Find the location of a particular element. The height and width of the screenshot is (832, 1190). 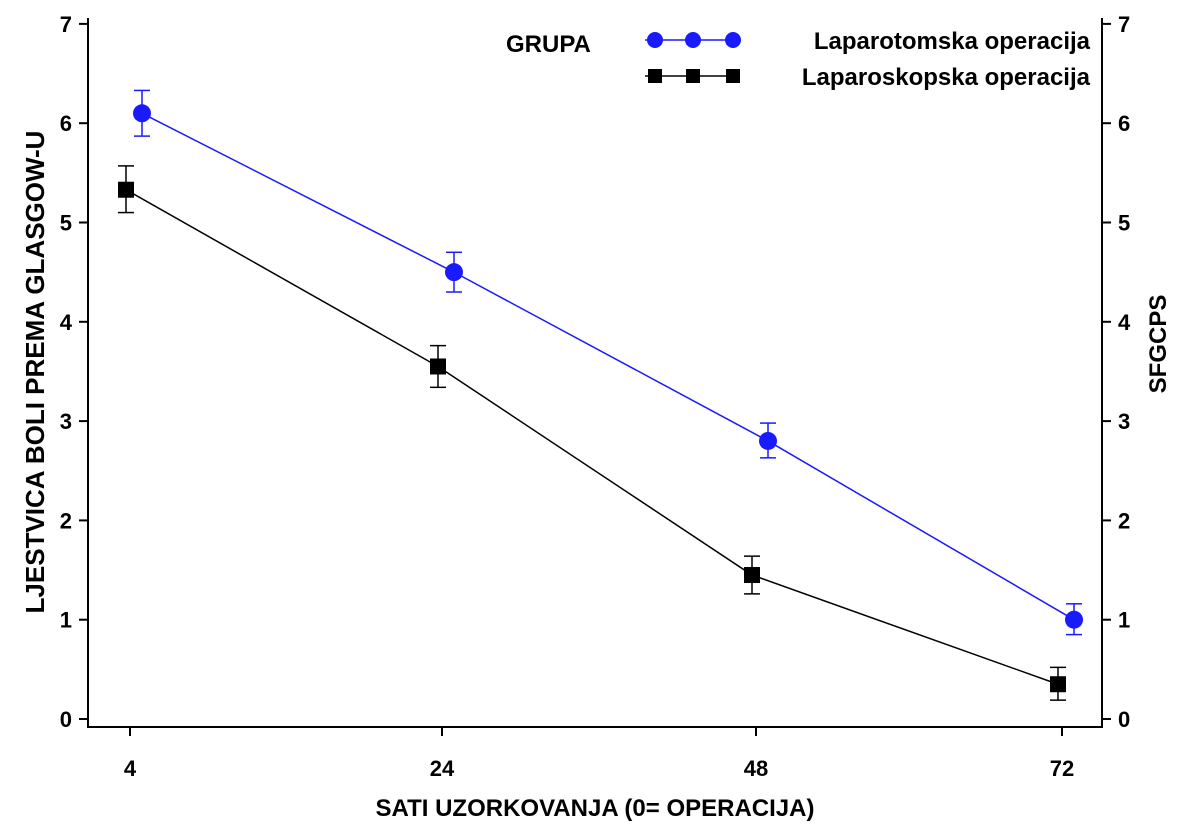

legend-label: Laparotomska operacija is located at coordinates (952, 41).